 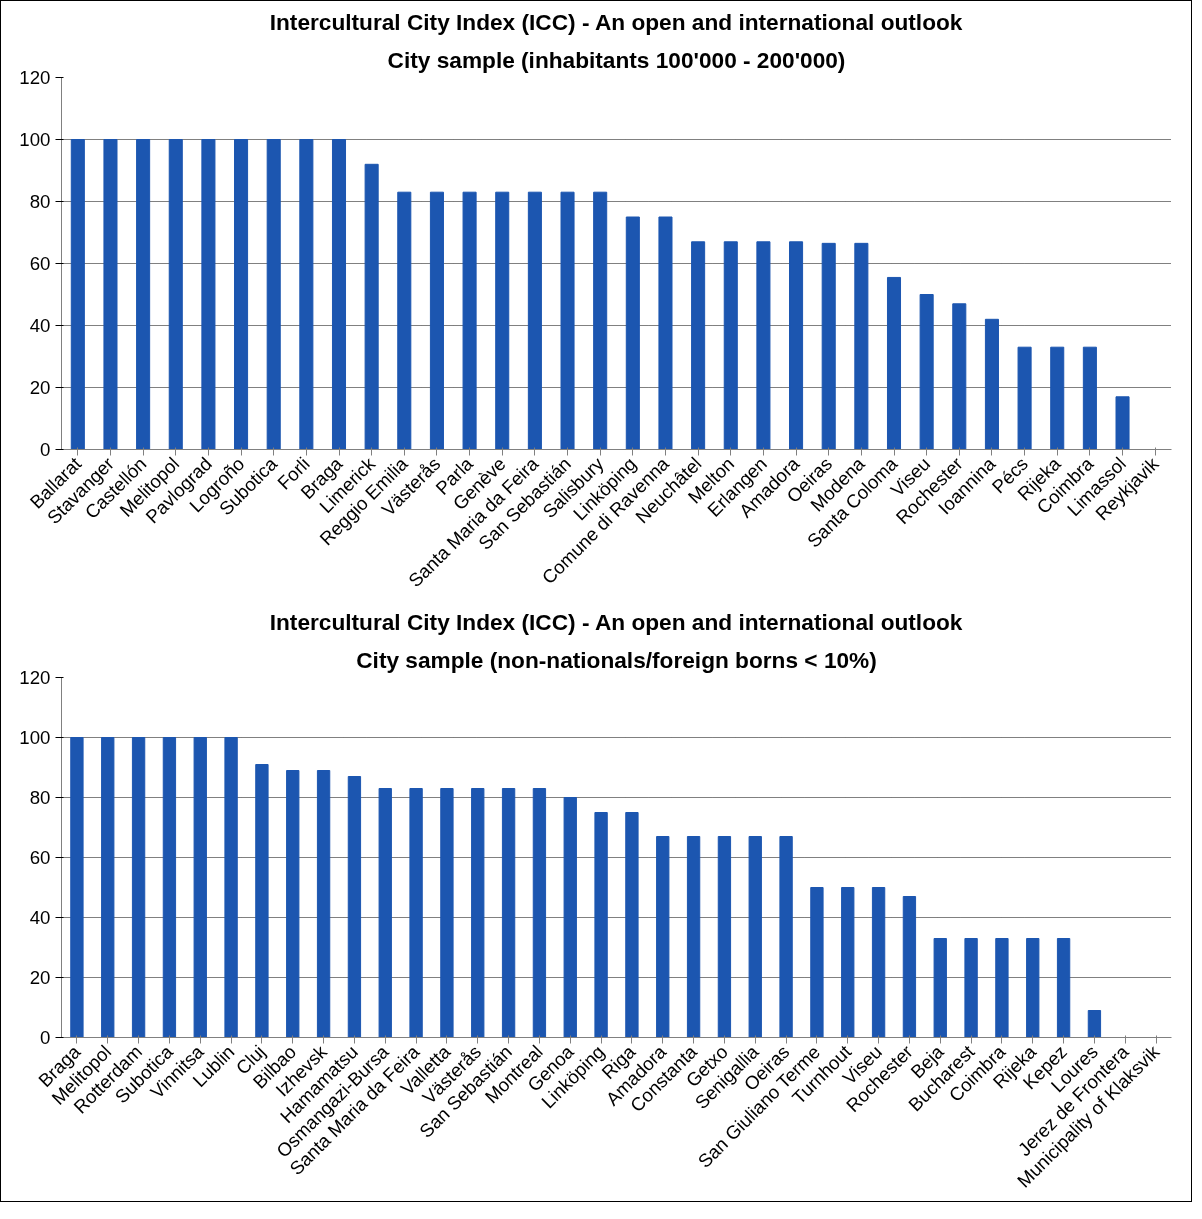 What do you see at coordinates (616, 659) in the screenshot?
I see `chart-subtitle: City sample (non-nationals/foreign borns < 10%)` at bounding box center [616, 659].